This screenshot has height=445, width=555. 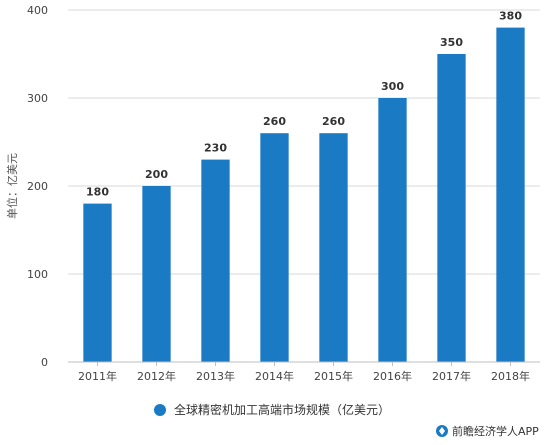 I want to click on x-tick-label: 2013年, so click(x=215, y=376).